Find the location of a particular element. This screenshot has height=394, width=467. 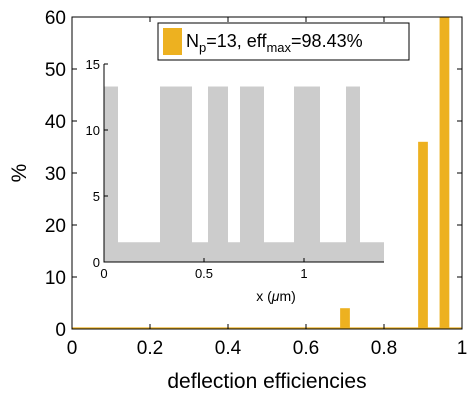

inset-x-axis-label: x (μm) is located at coordinates (276, 296).